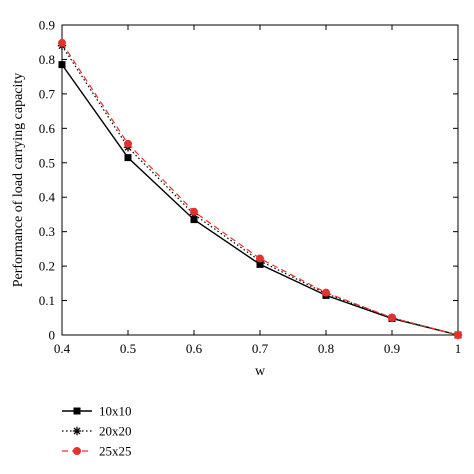  What do you see at coordinates (115, 431) in the screenshot?
I see `legend-label: 20x20` at bounding box center [115, 431].